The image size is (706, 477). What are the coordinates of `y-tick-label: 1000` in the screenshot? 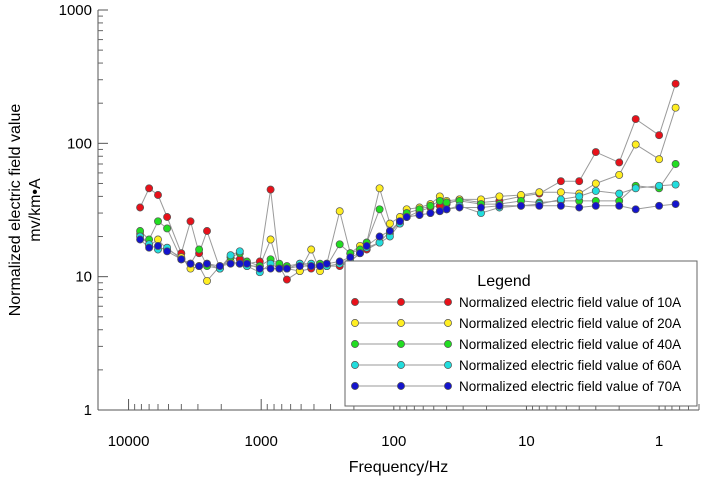 It's located at (75, 10).